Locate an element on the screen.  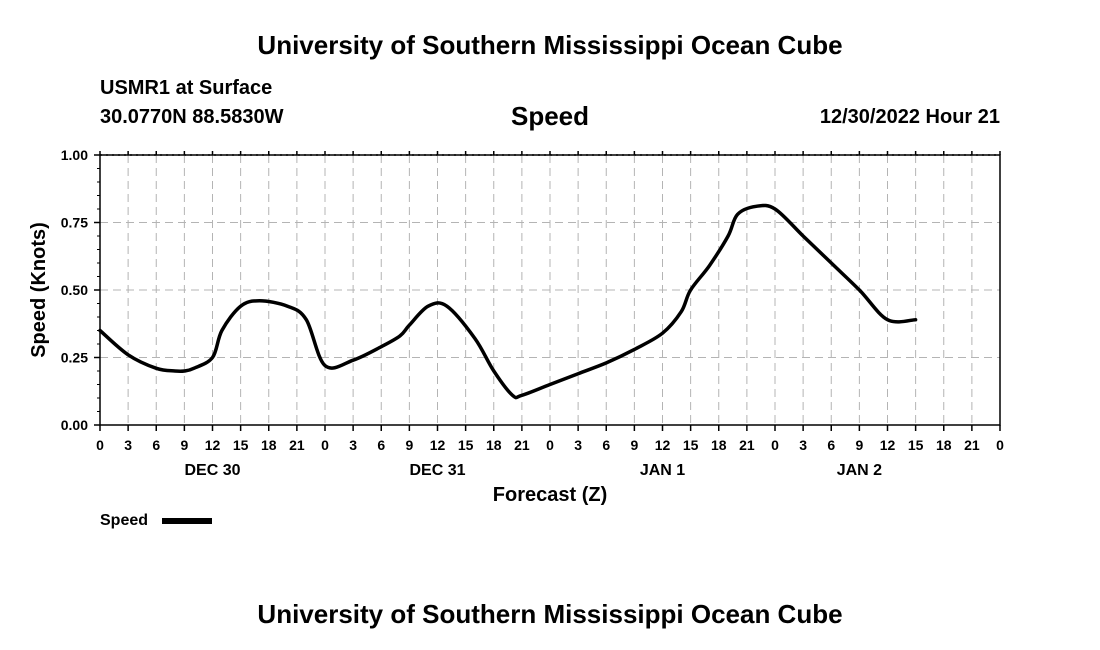
y-tick-label: 0.75 is located at coordinates (74, 223).